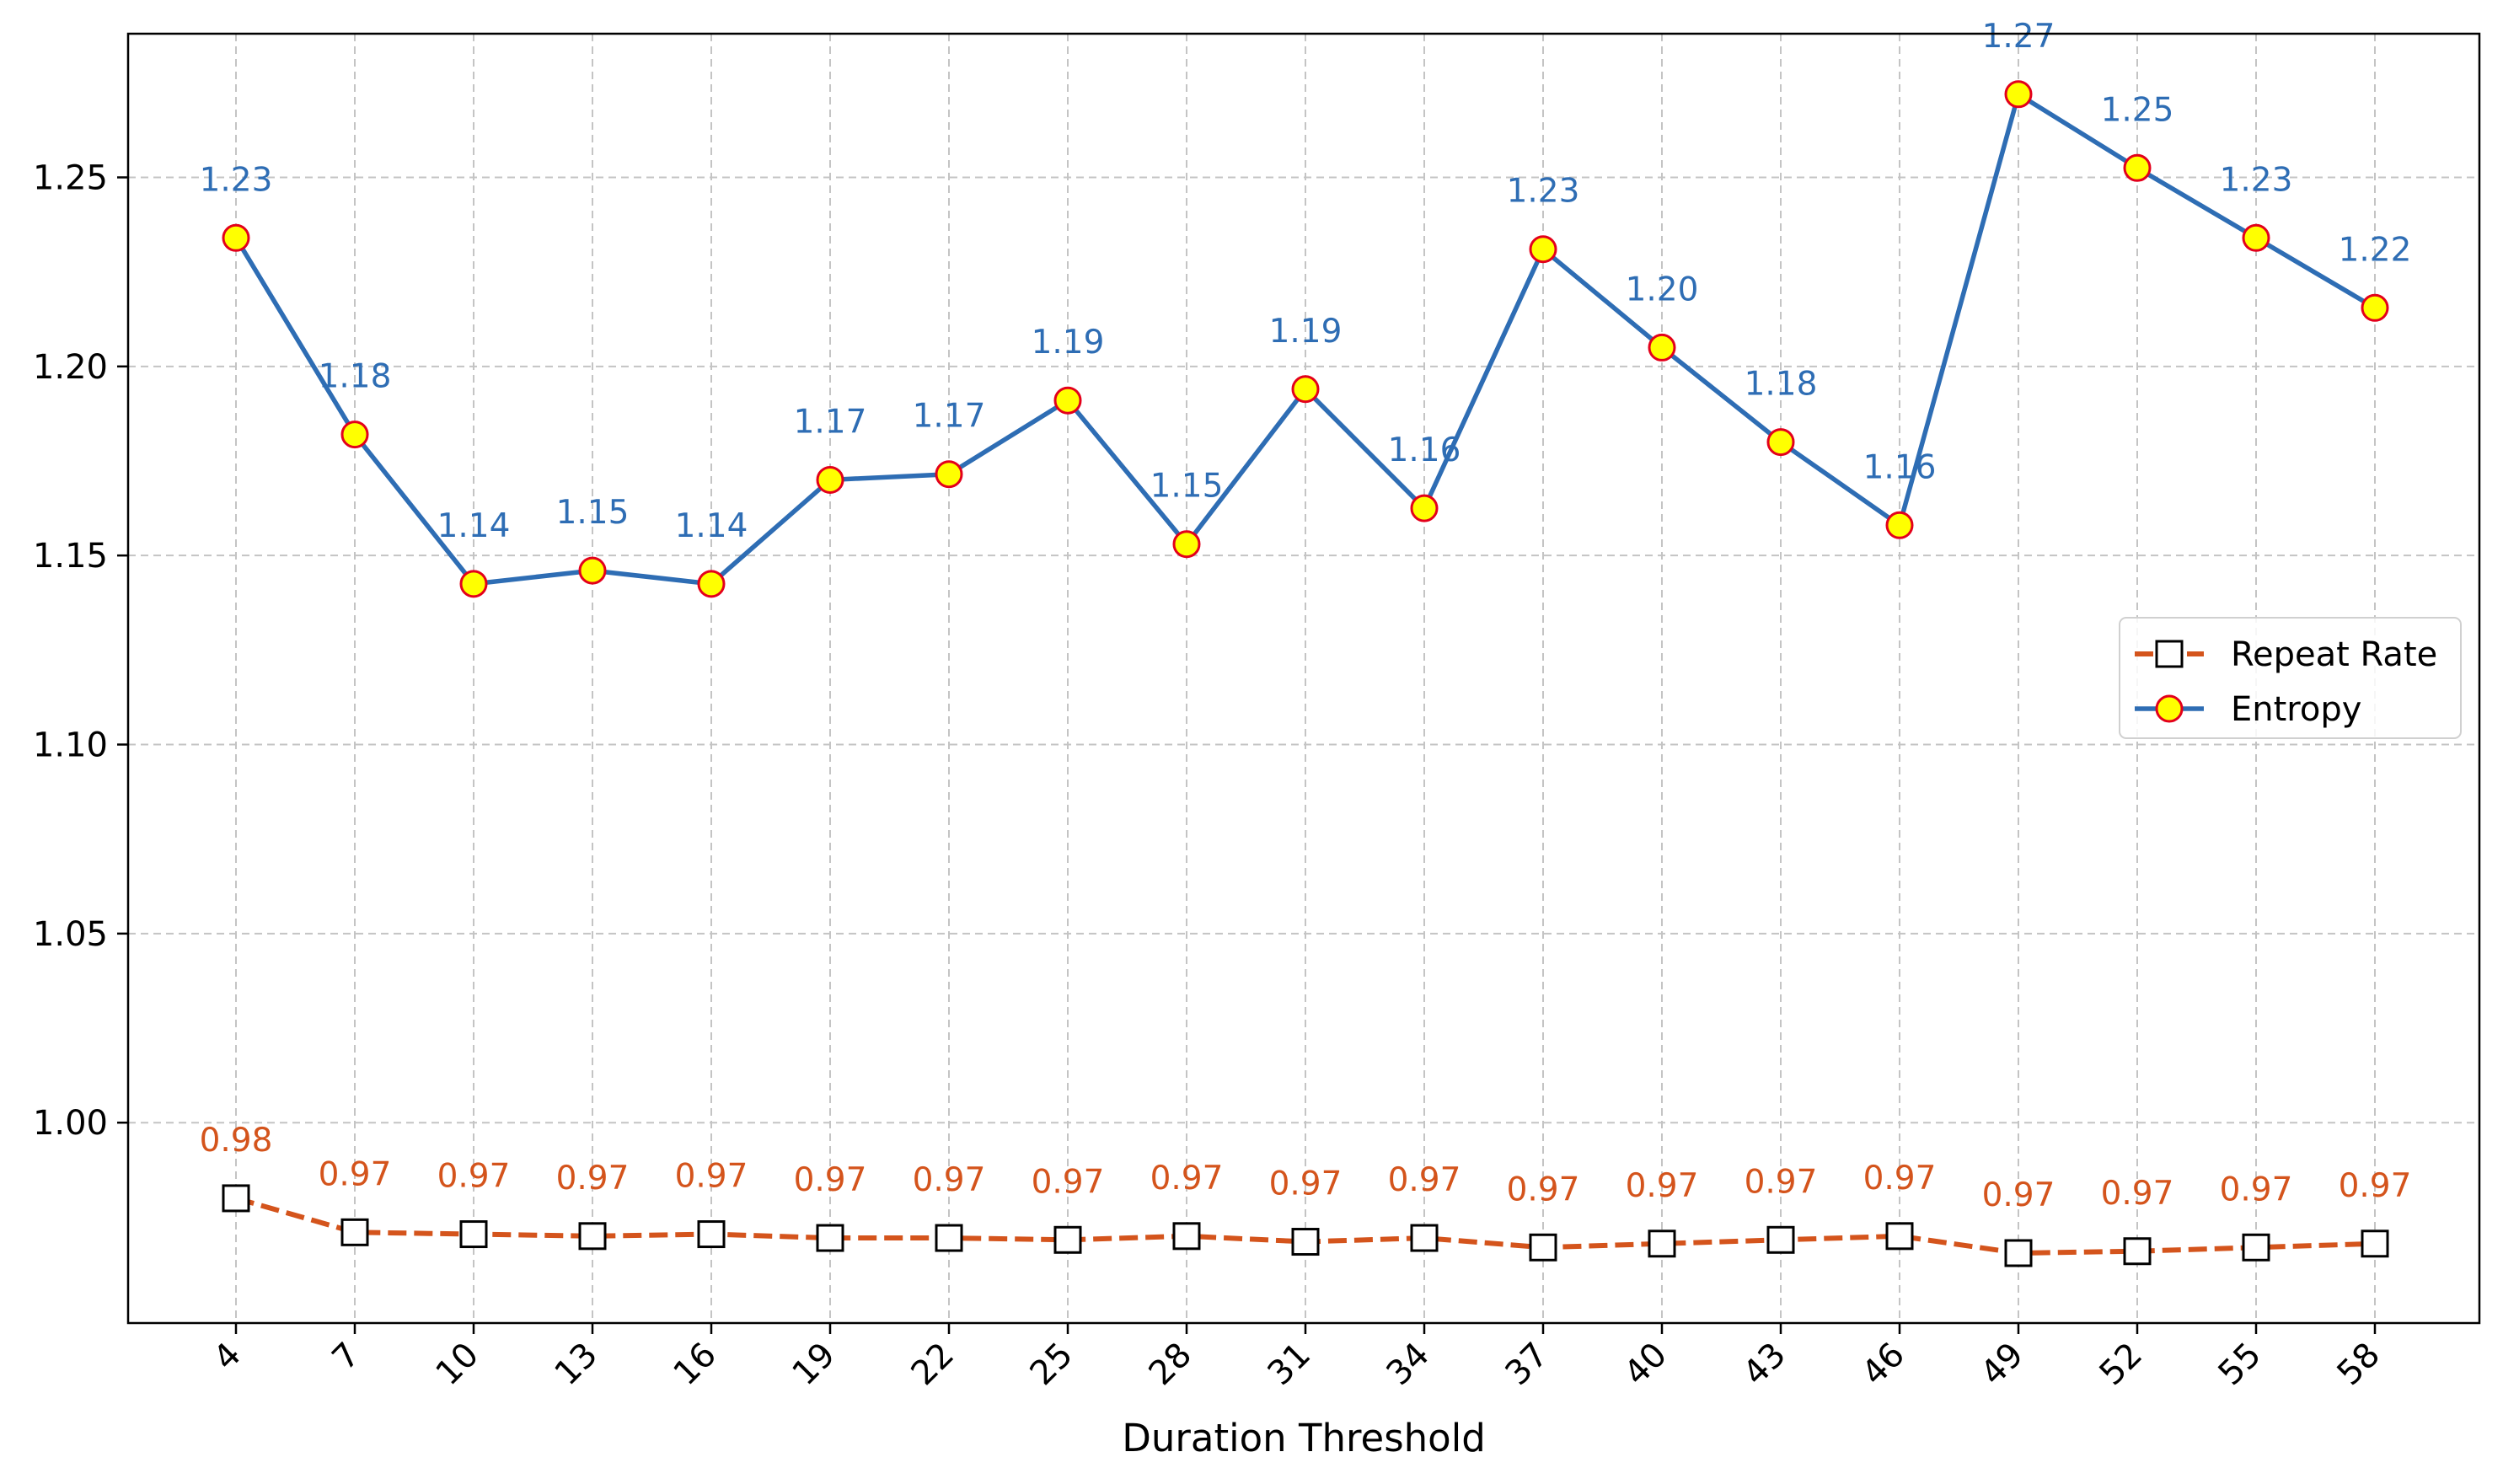 The height and width of the screenshot is (1484, 2503). I want to click on x-tick-label: 28, so click(1171, 1365).